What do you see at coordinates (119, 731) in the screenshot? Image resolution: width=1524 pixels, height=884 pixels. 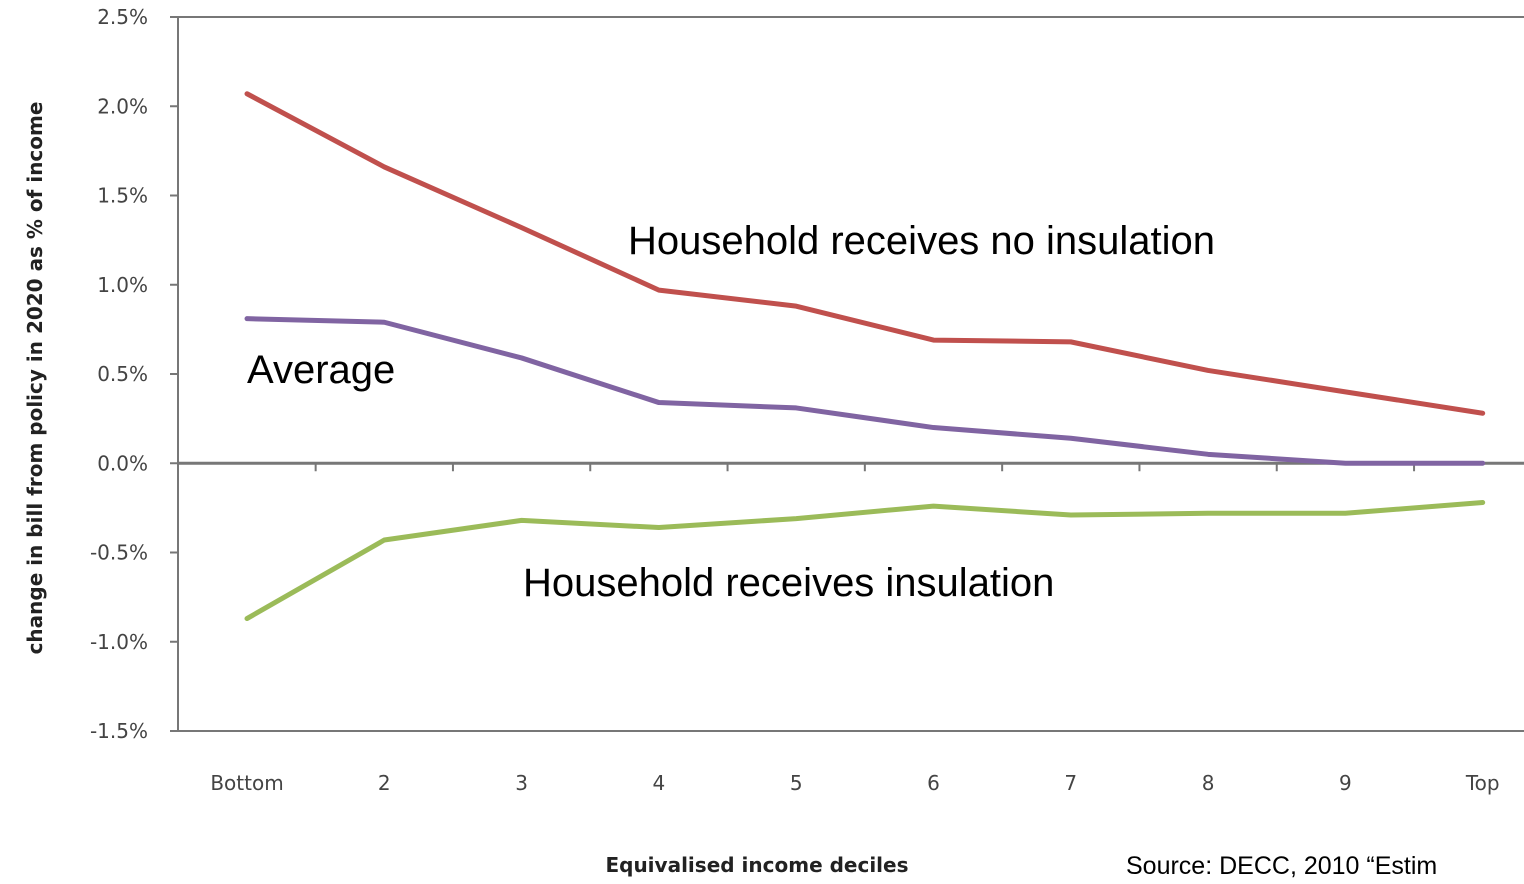 I see `y-tick-label: -1.5%` at bounding box center [119, 731].